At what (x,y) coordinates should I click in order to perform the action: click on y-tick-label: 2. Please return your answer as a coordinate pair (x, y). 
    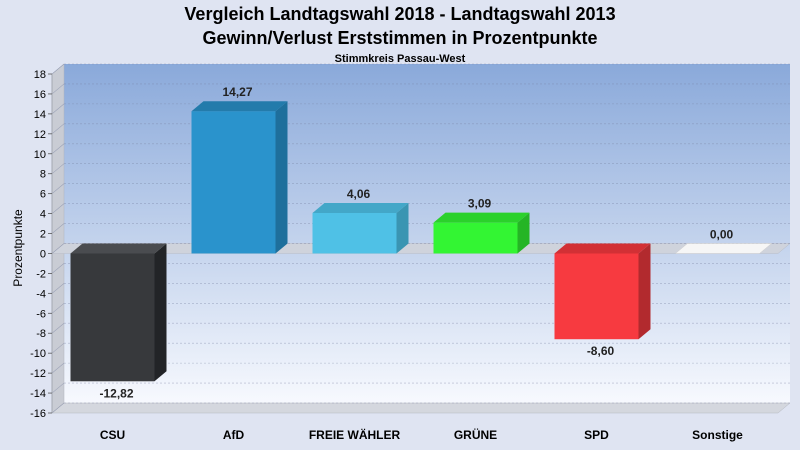
    Looking at the image, I should click on (43, 235).